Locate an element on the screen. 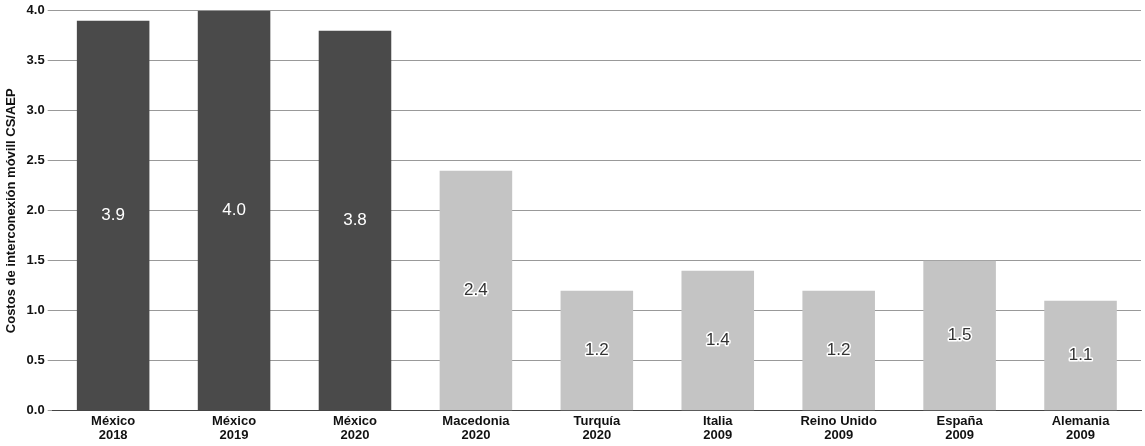 The height and width of the screenshot is (446, 1145). y-tick-label: 2.0 is located at coordinates (35, 210).